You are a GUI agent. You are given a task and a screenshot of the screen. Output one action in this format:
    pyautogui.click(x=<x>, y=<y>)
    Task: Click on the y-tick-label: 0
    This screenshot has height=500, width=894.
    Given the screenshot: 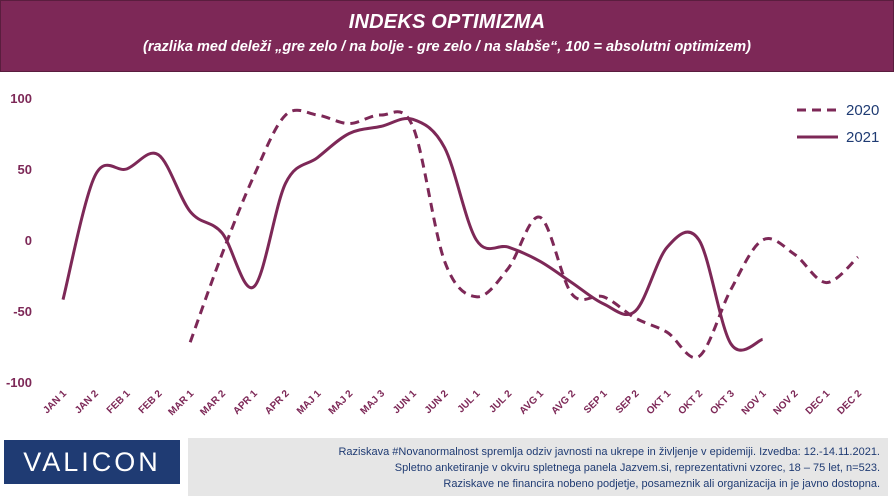 What is the action you would take?
    pyautogui.click(x=28, y=240)
    